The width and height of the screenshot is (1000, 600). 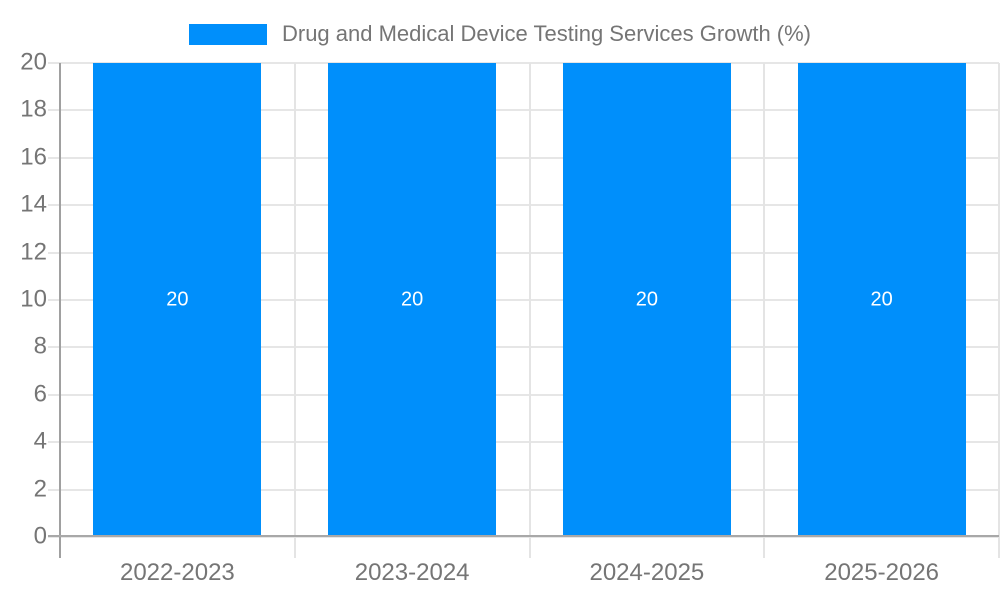 I want to click on x-axis-tick-label: 2024-2025, so click(x=647, y=572).